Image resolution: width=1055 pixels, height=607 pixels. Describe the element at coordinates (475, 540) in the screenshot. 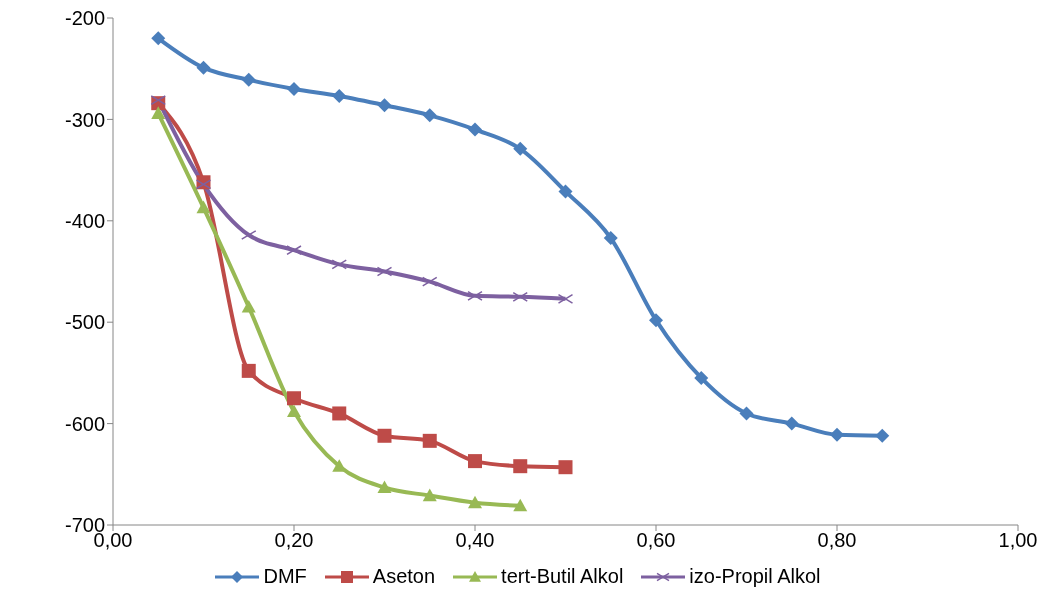

I see `x-tick-label: 0,40` at that location.